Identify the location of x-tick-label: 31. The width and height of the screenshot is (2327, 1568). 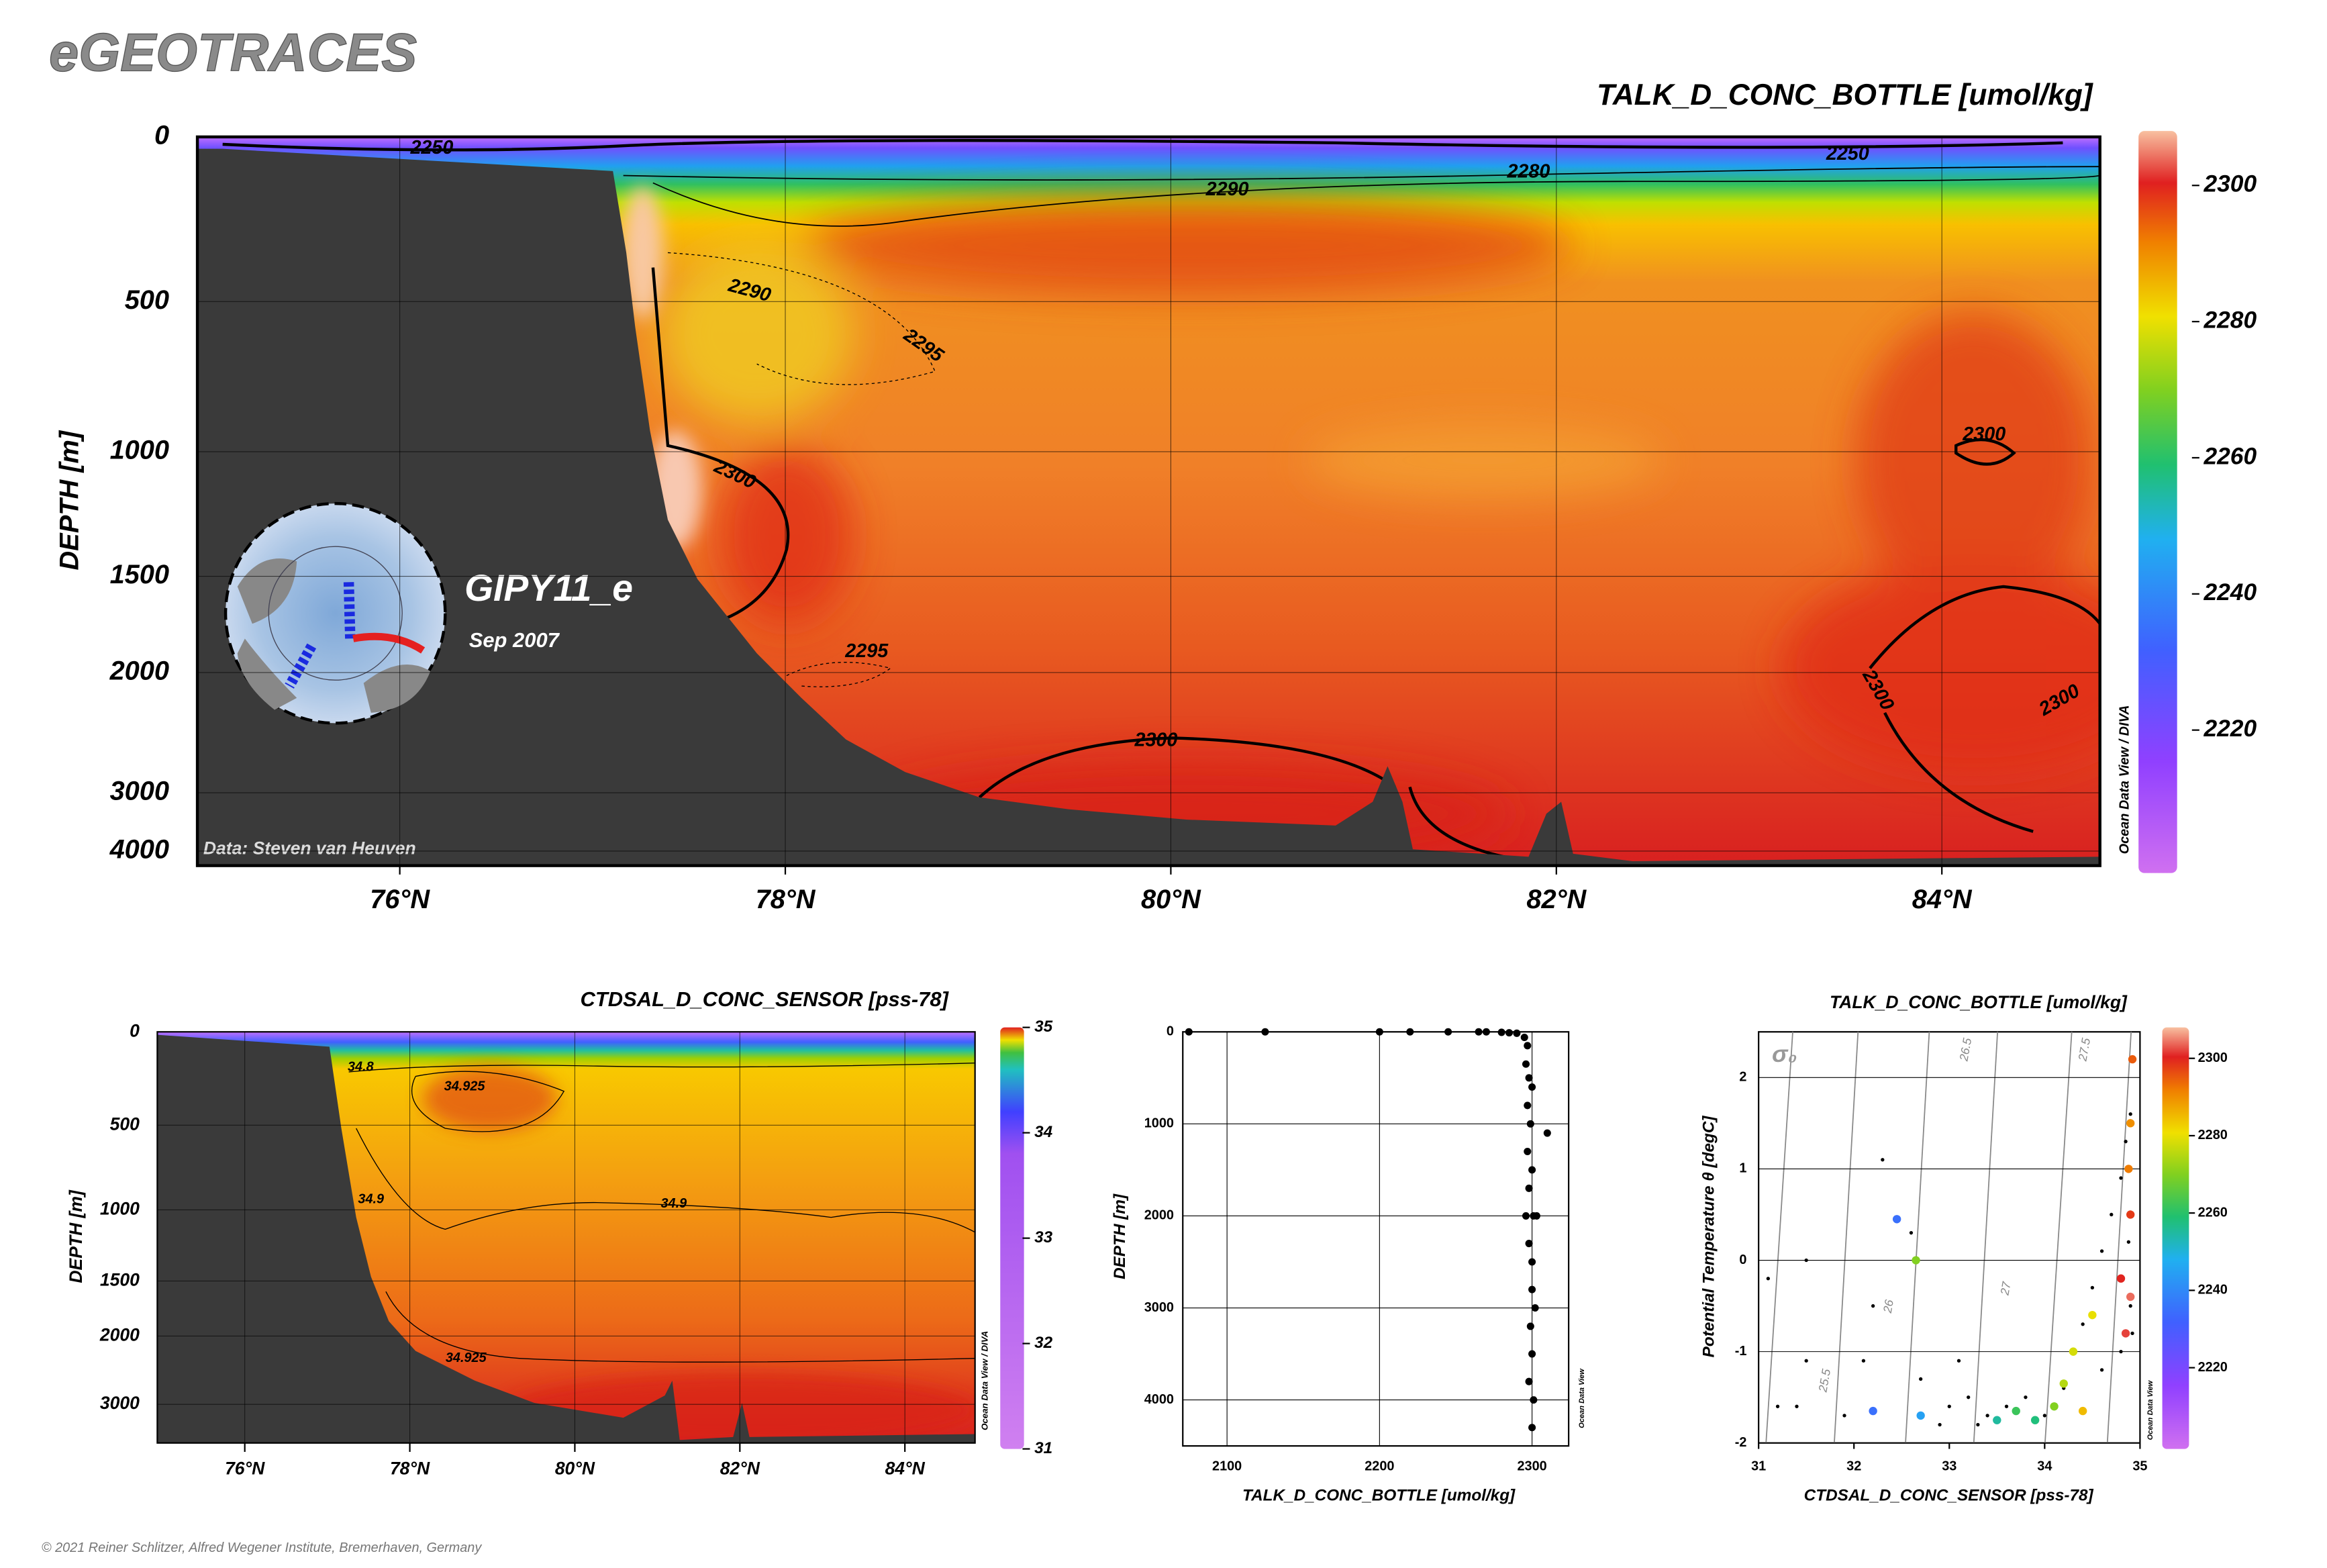
(1758, 1466).